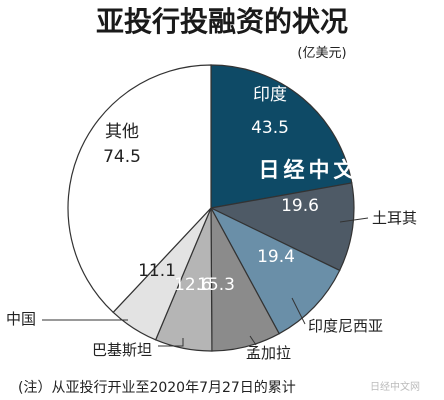  Describe the element at coordinates (193, 285) in the screenshot. I see `slice-value-label: 12.6` at that location.